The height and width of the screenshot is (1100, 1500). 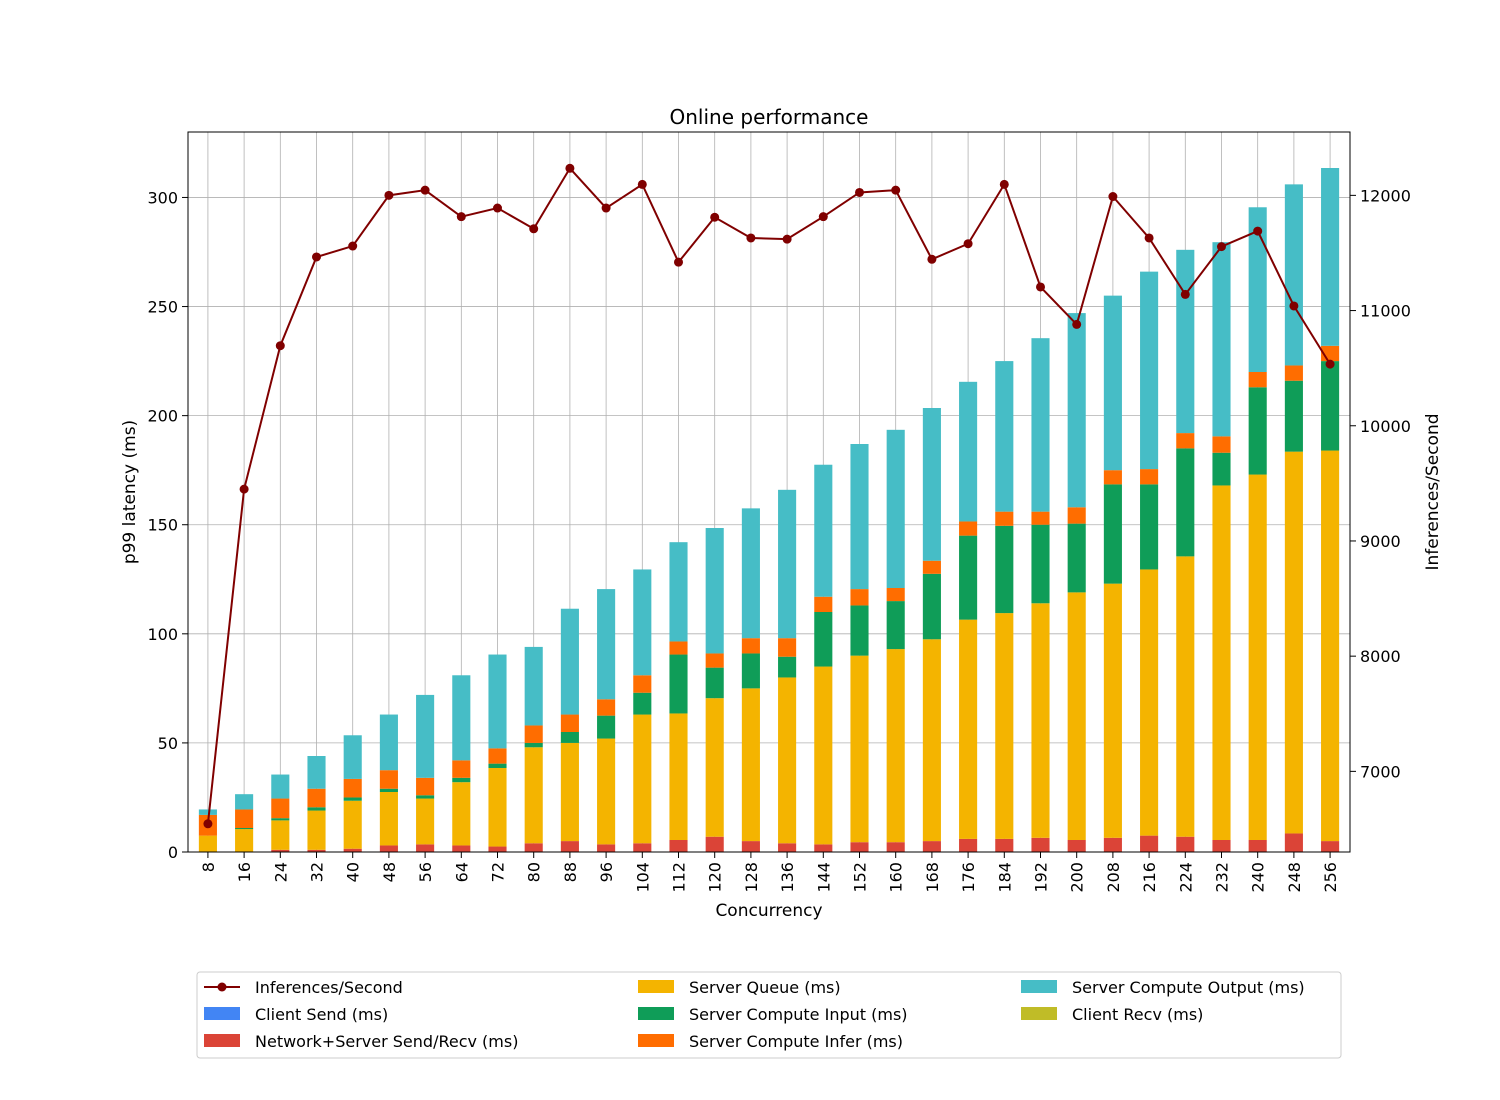 What do you see at coordinates (787, 877) in the screenshot?
I see `x-tick-label: 136` at bounding box center [787, 877].